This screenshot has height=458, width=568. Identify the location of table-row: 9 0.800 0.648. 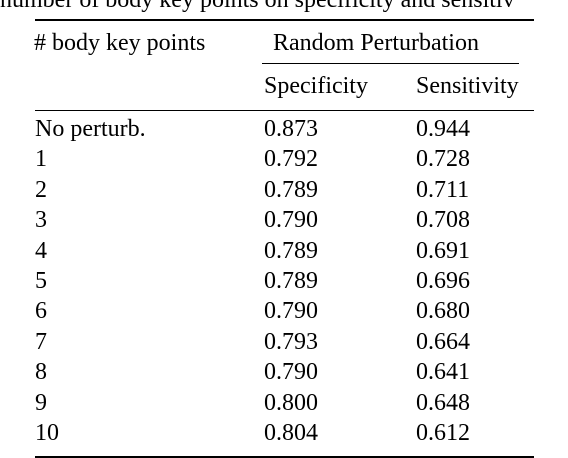
(284, 404).